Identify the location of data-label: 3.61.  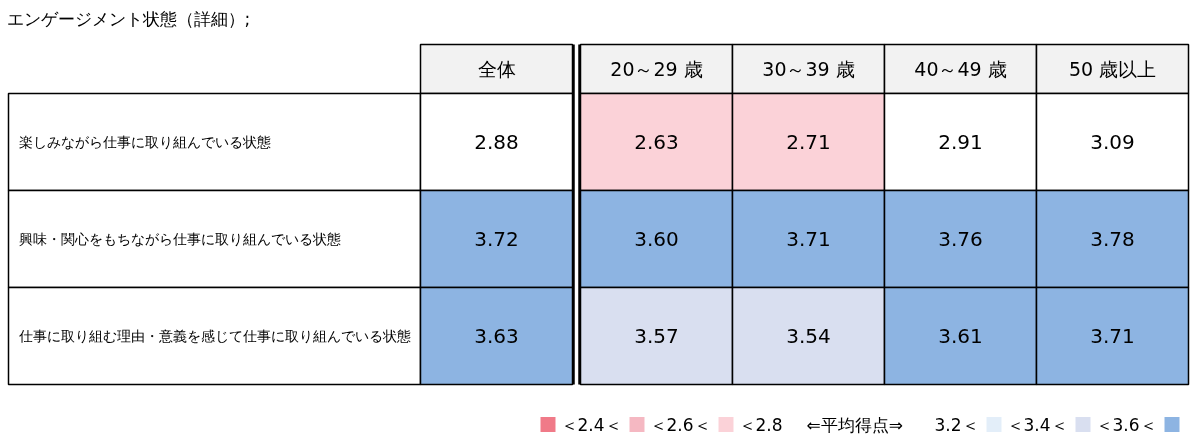
(960, 336).